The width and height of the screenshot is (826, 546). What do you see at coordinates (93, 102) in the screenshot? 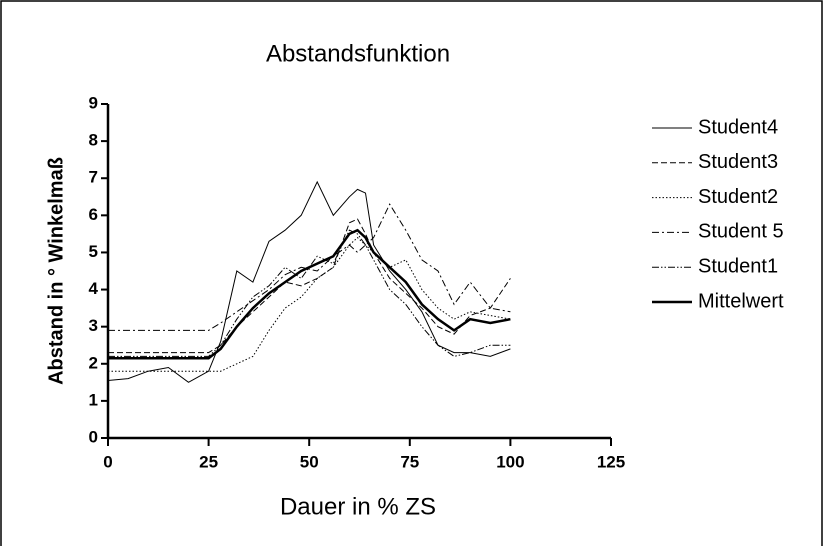
I see `y-tick-label: 9` at bounding box center [93, 102].